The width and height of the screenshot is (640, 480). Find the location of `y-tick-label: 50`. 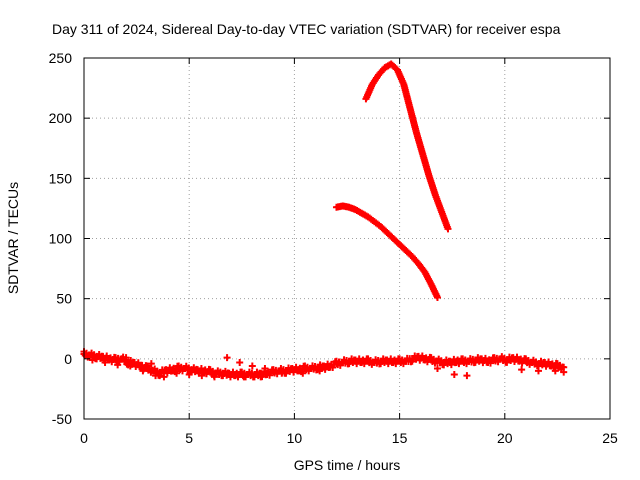

y-tick-label: 50 is located at coordinates (64, 299).